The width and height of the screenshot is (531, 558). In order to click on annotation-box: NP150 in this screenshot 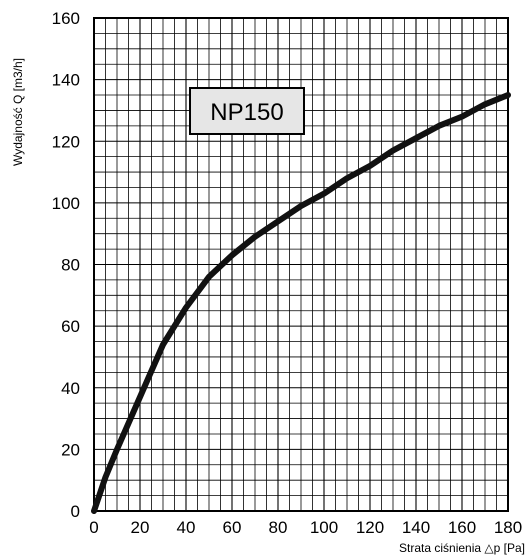, I will do `click(247, 111)`.